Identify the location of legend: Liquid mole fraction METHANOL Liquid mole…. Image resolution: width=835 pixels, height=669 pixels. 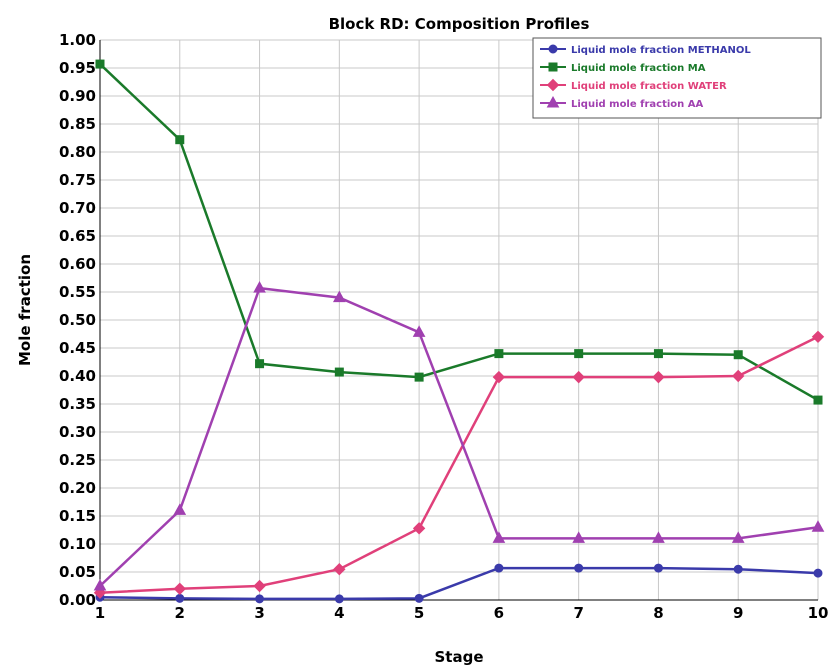
(677, 78).